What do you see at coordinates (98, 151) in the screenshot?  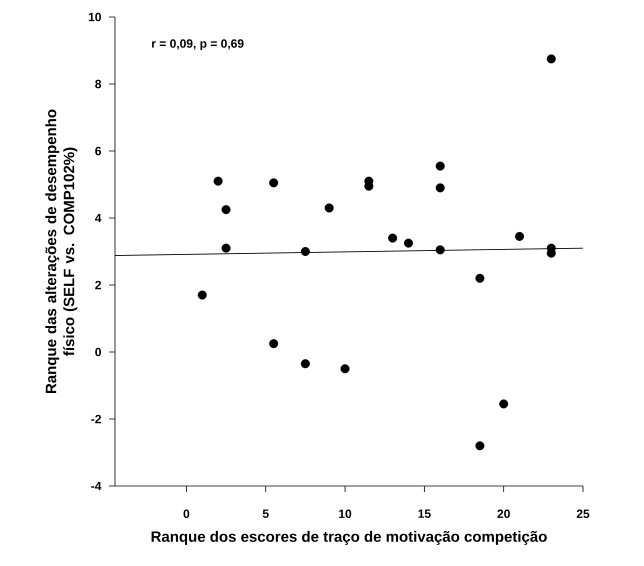 I see `y-tick-label: 6` at bounding box center [98, 151].